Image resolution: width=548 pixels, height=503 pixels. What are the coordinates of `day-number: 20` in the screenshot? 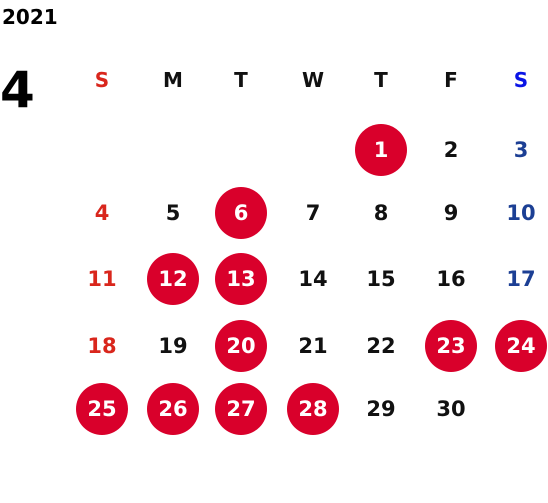 It's located at (240, 346).